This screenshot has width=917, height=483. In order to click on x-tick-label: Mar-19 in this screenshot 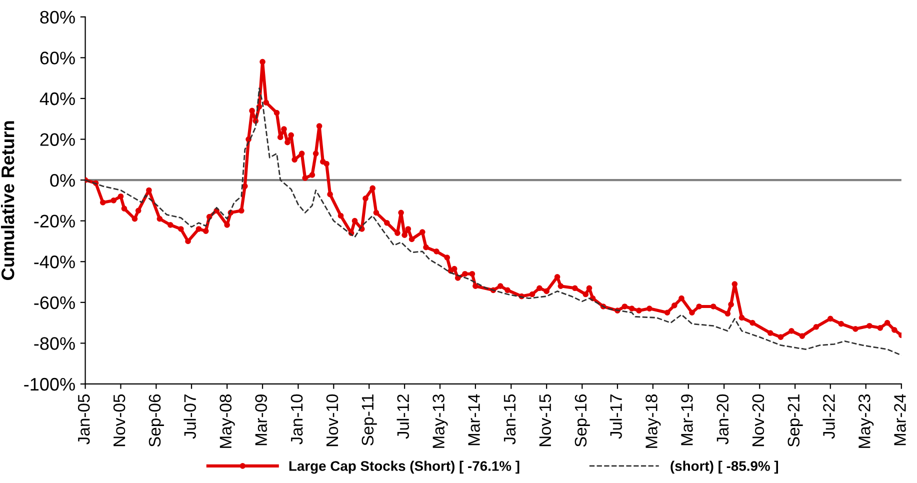, I will do `click(687, 420)`.